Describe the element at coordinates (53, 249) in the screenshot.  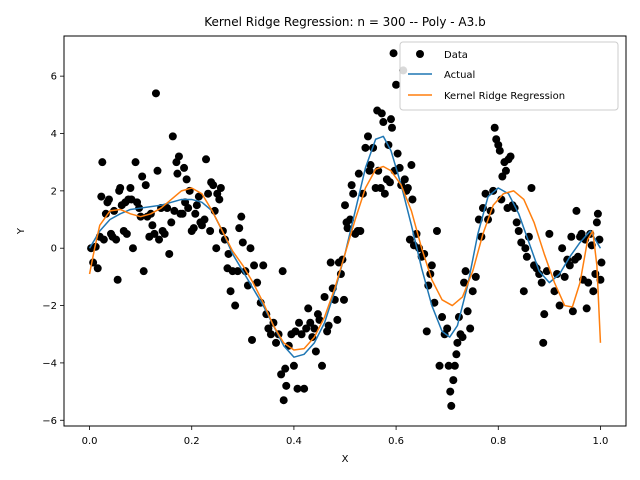
I see `y-axis: −6 −4 −2 0 2 4 6` at that location.